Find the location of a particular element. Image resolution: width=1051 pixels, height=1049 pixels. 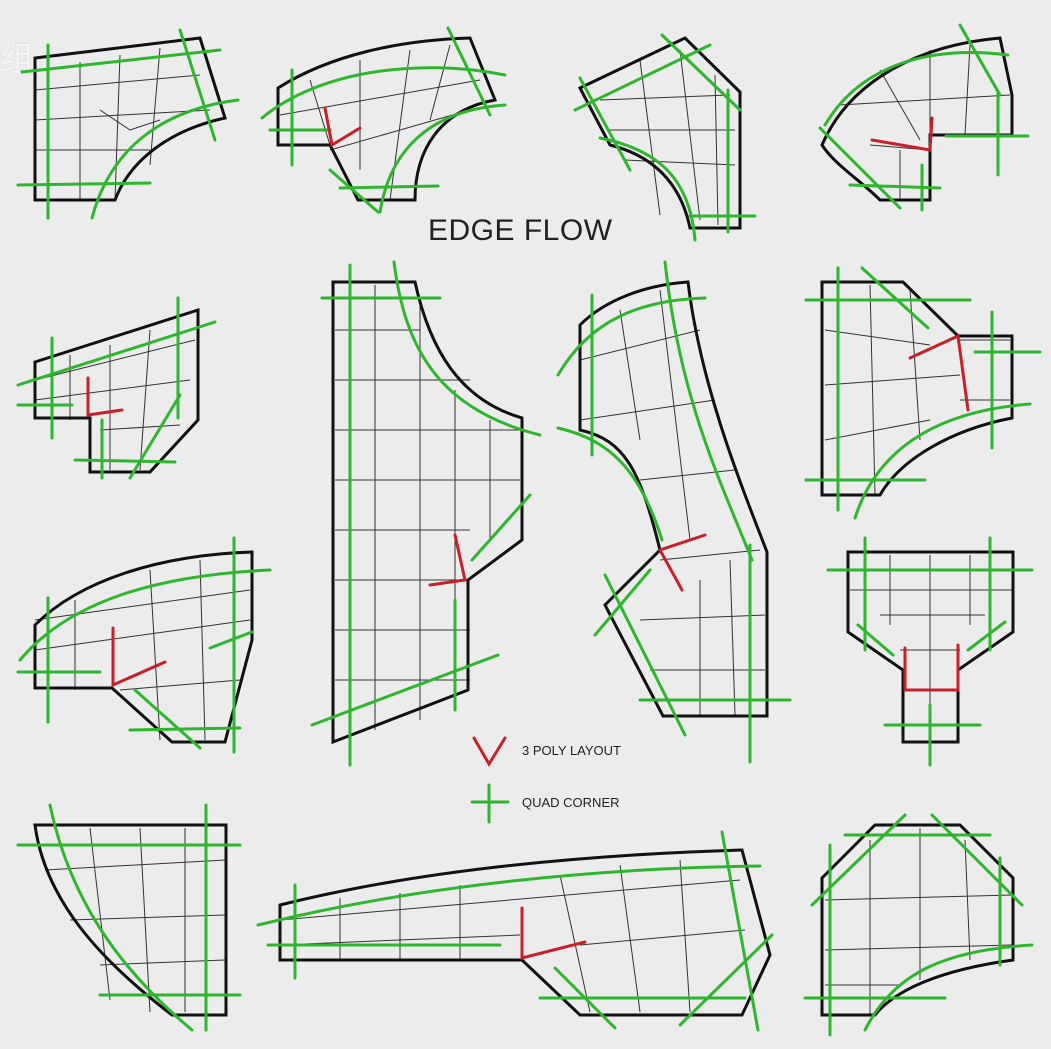

shape-bottom-left is located at coordinates (129, 917).